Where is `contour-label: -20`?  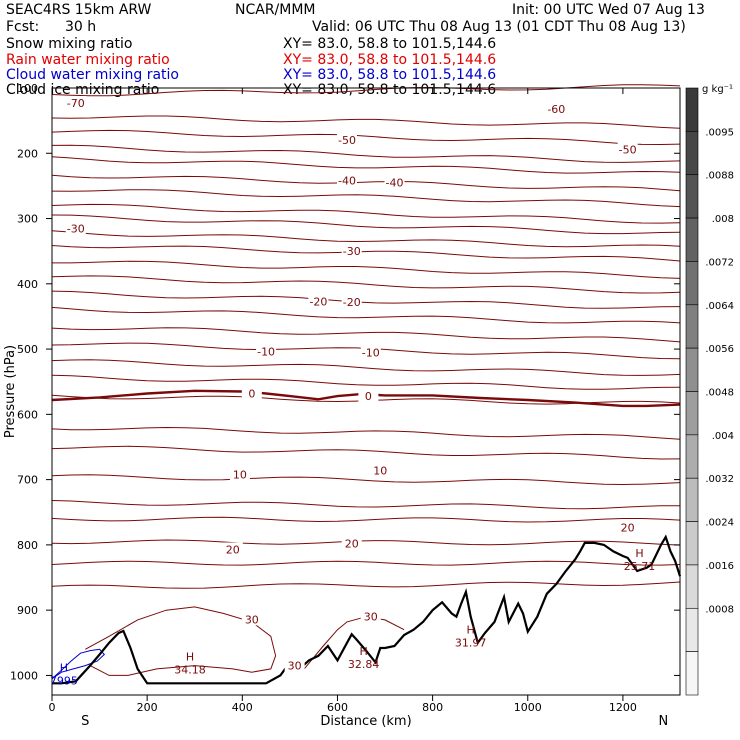
contour-label: -20 is located at coordinates (352, 302).